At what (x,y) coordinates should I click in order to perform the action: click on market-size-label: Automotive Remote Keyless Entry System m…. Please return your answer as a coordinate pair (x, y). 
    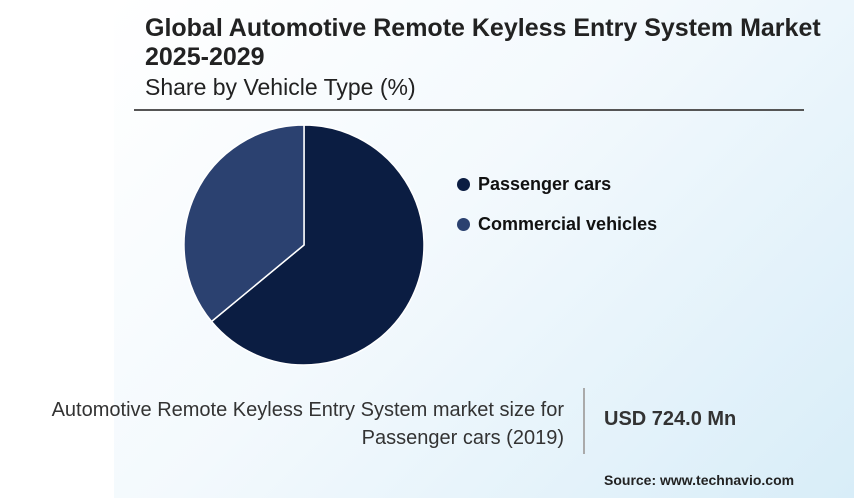
    Looking at the image, I should click on (308, 424).